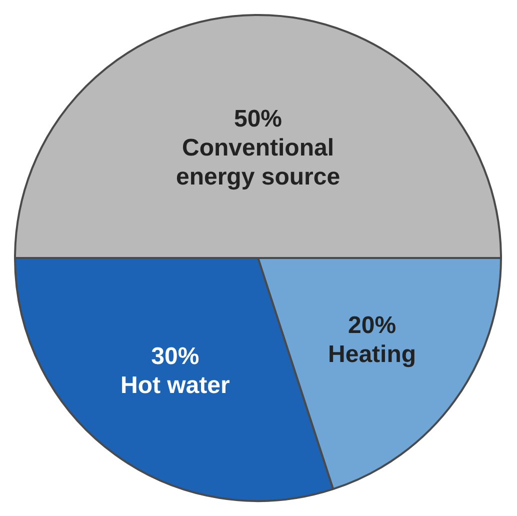 Image resolution: width=517 pixels, height=516 pixels. I want to click on data-label: 20%, so click(372, 325).